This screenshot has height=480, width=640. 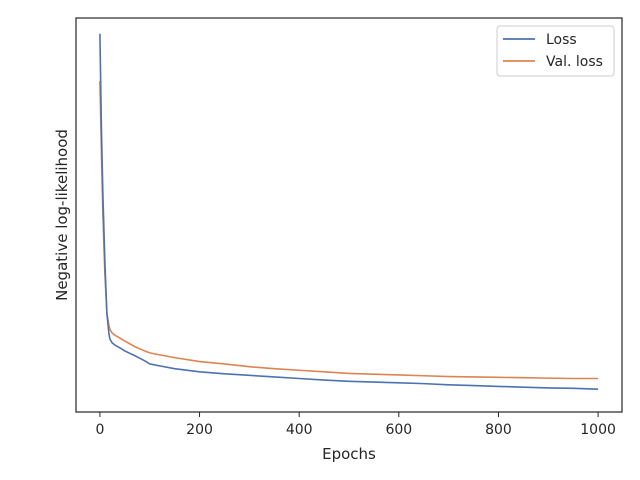 I want to click on x-tick-label: 600, so click(x=398, y=430).